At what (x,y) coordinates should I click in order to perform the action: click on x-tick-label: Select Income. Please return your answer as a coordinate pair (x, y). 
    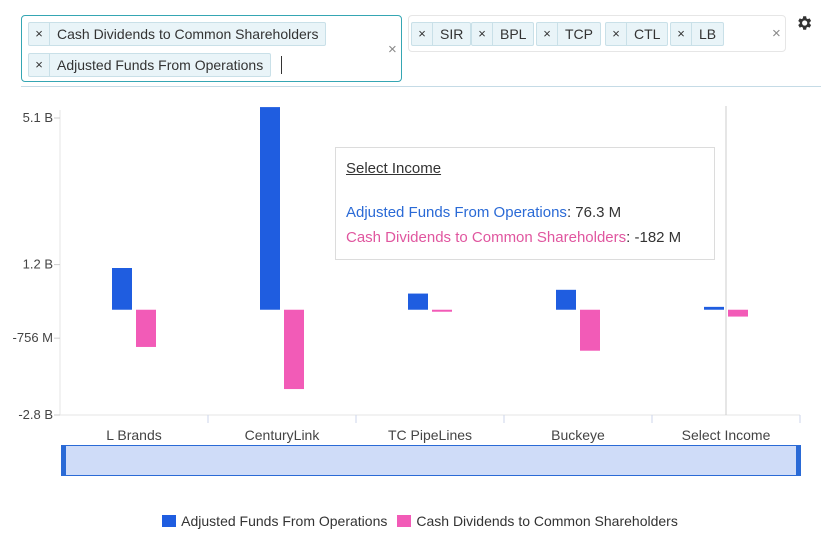
    Looking at the image, I should click on (726, 435).